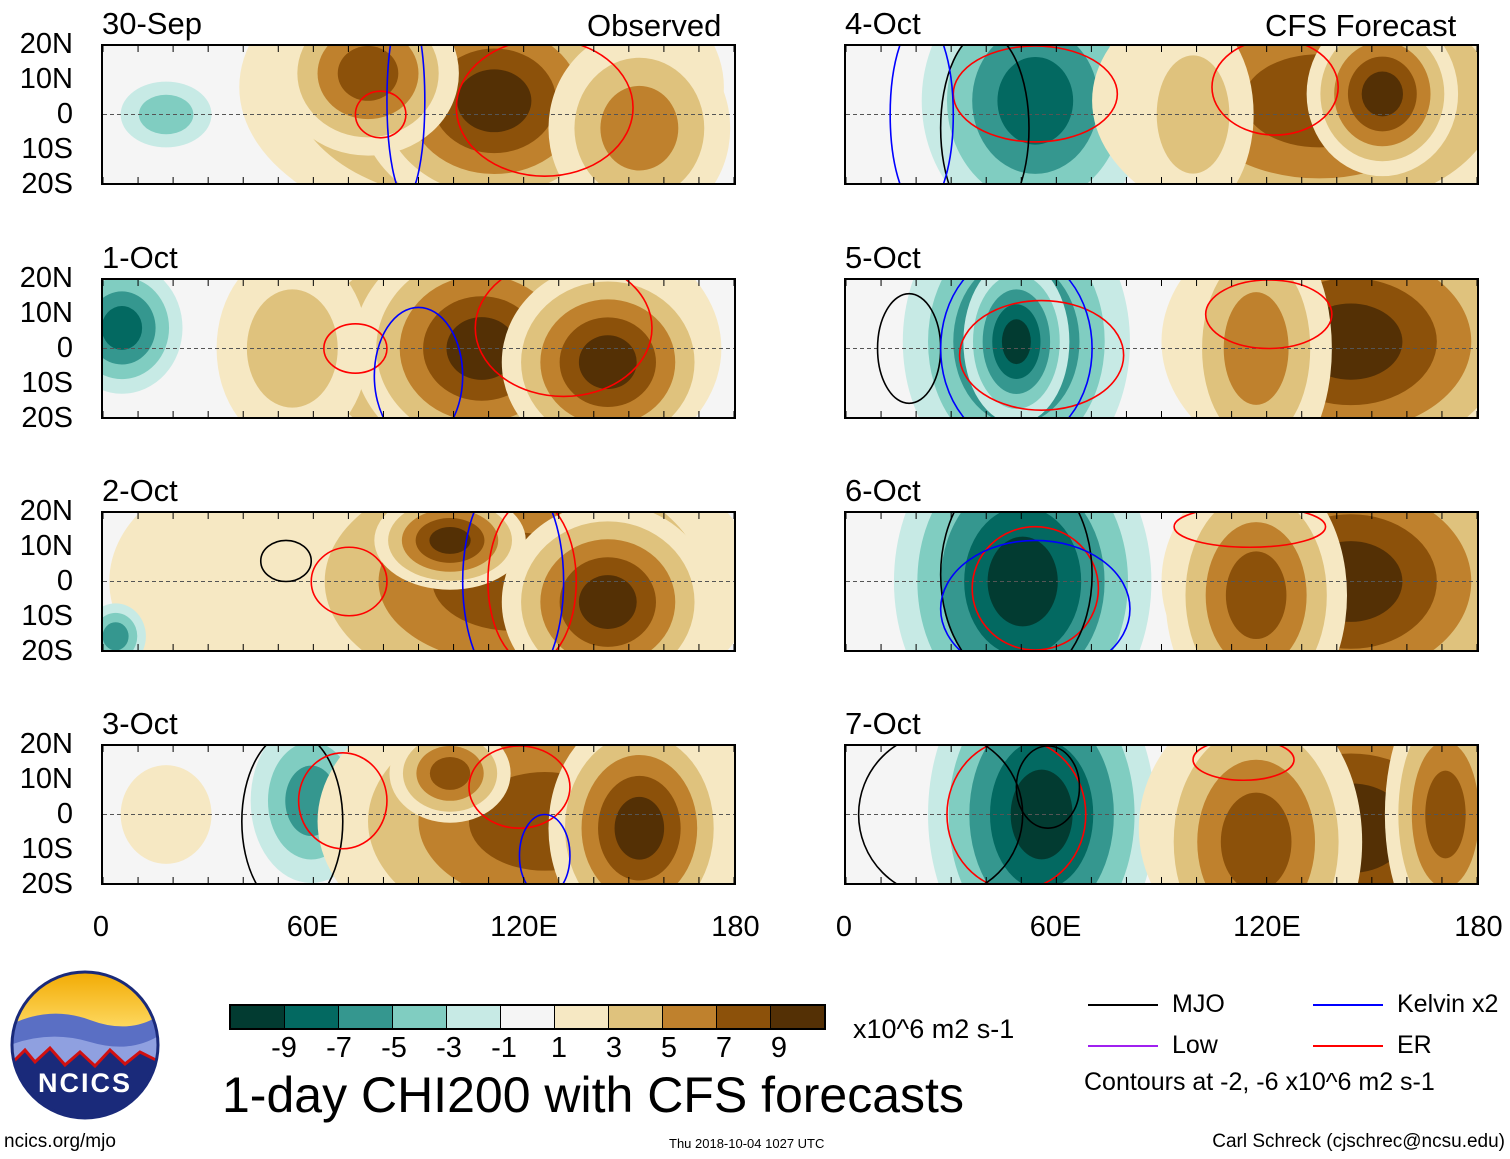 The width and height of the screenshot is (1510, 1159). Describe the element at coordinates (593, 1095) in the screenshot. I see `chart-title: 1-day CHI200 with CFS forecasts` at that location.